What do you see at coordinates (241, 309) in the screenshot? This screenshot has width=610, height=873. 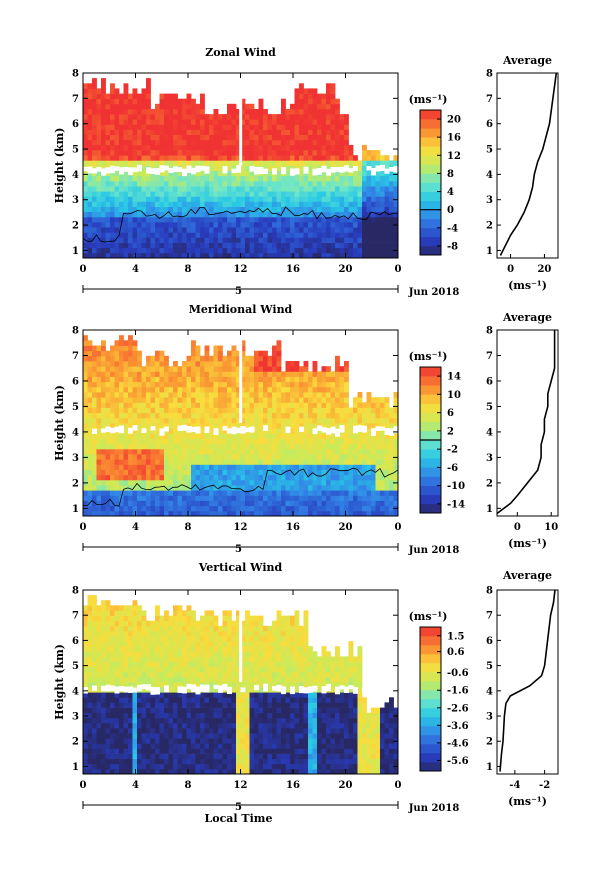 I see `panel-title: Meridional Wind` at bounding box center [241, 309].